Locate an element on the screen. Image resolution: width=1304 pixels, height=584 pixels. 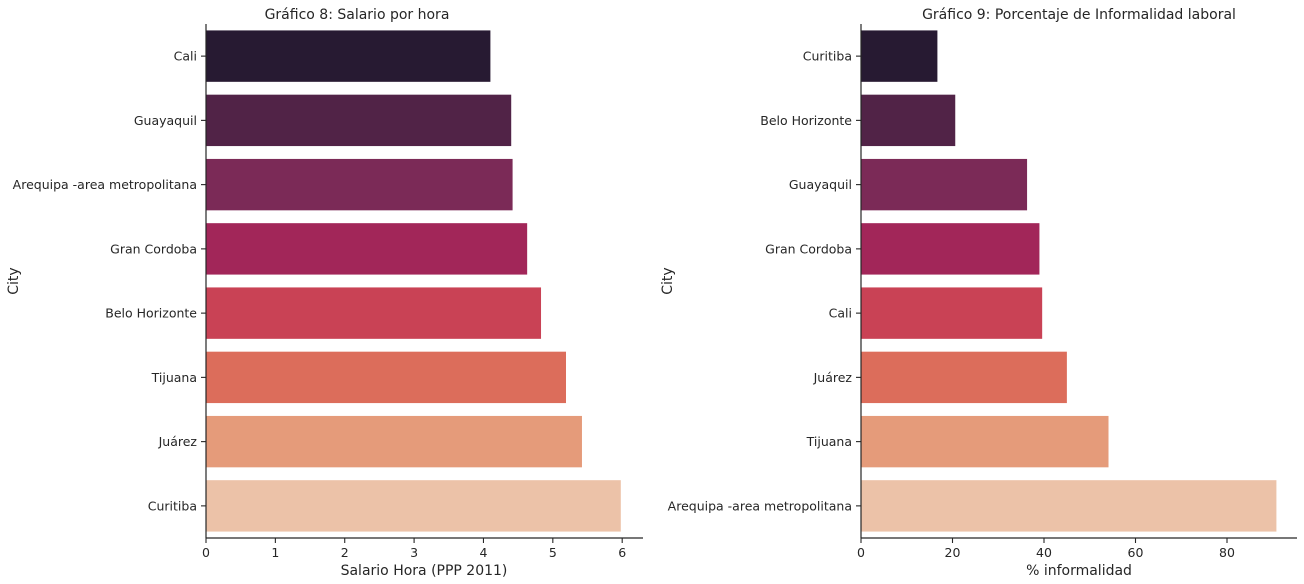
x-tick-label: 5 is located at coordinates (553, 552).